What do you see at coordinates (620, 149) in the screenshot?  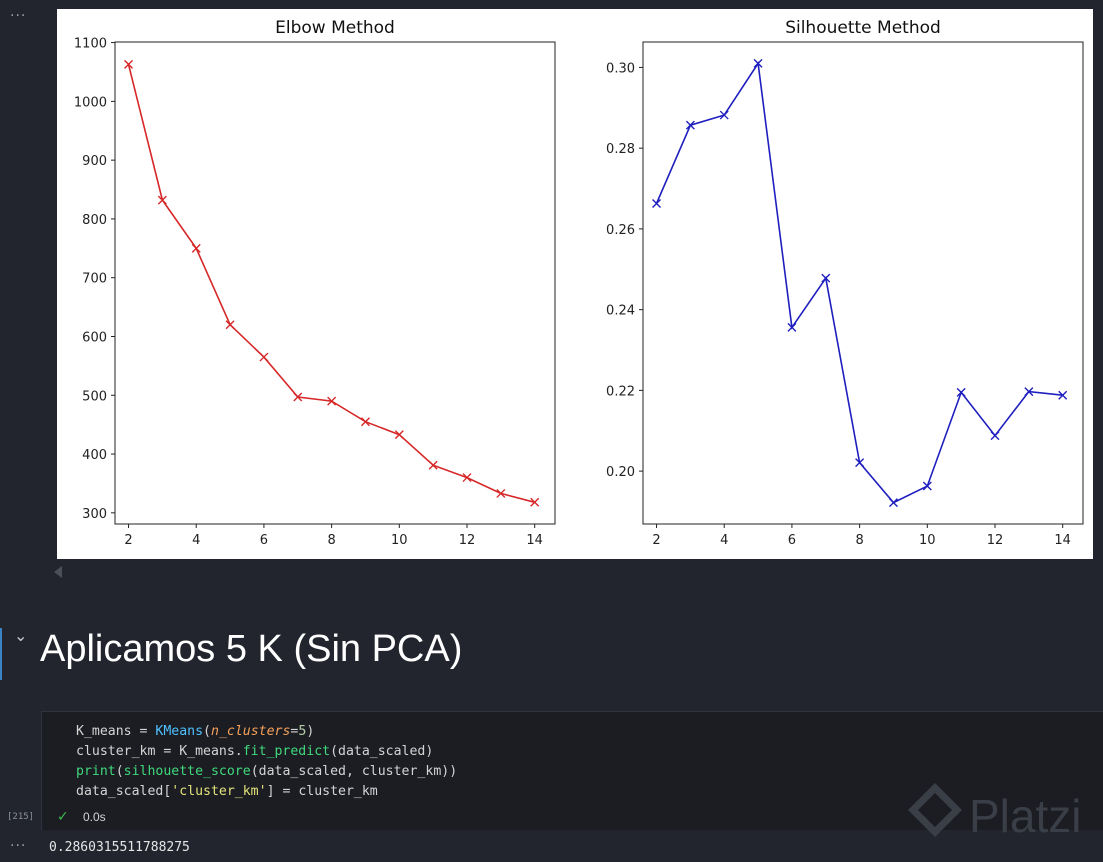 I see `y-tick-label: 0.28` at bounding box center [620, 149].